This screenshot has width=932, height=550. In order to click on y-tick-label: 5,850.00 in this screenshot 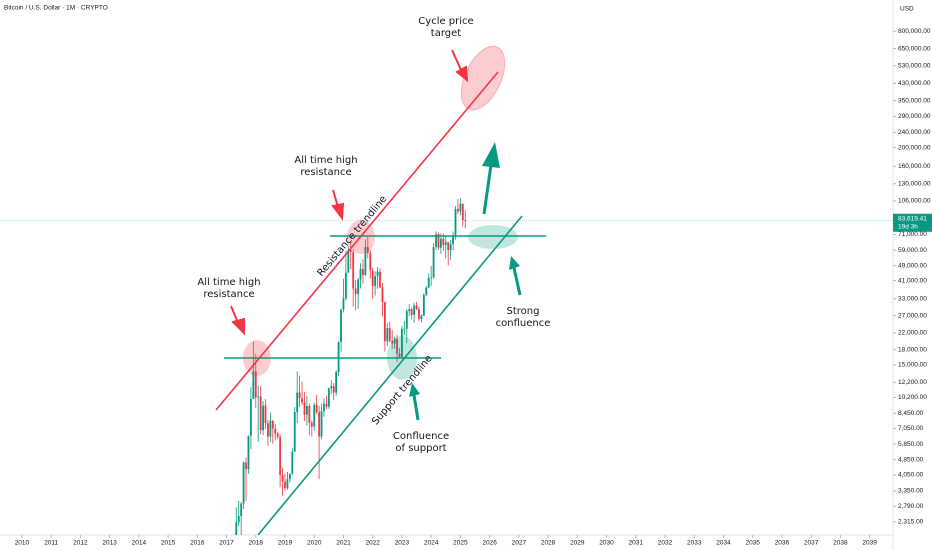, I will do `click(911, 444)`.